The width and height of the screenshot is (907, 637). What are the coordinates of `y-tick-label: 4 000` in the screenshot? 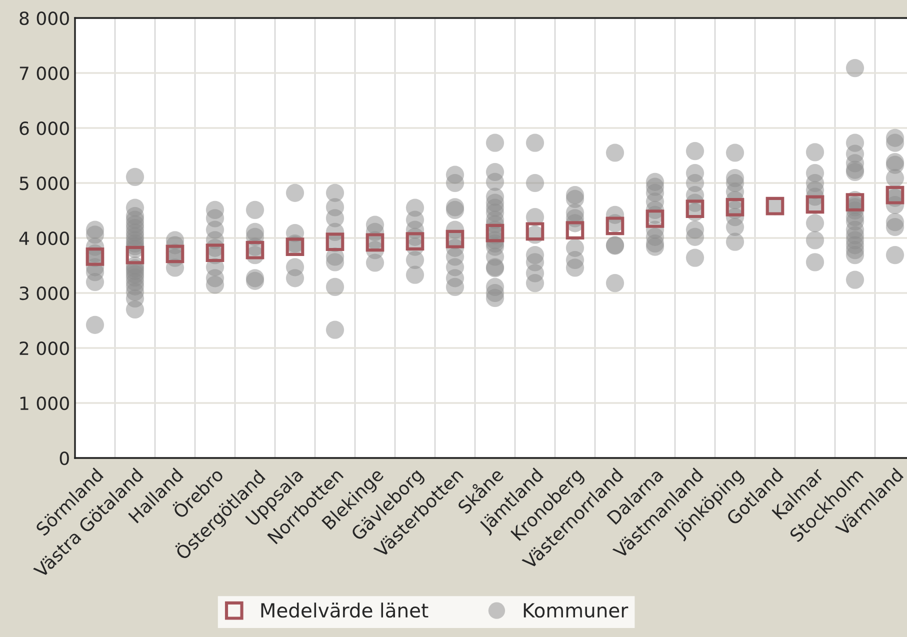 It's located at (44, 238).